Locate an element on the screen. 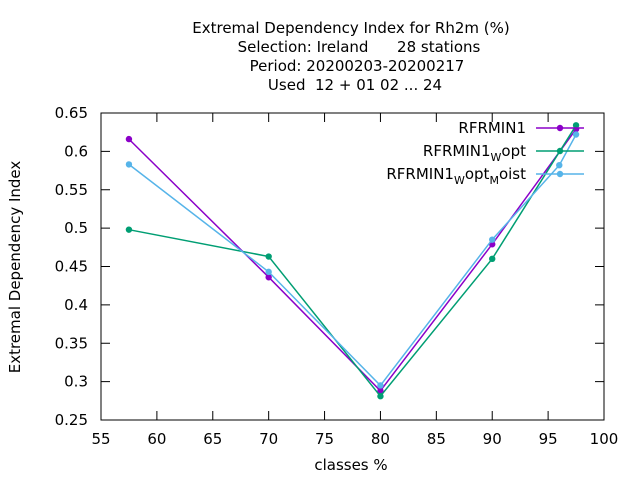  x-tick-label: 55 is located at coordinates (100, 439).